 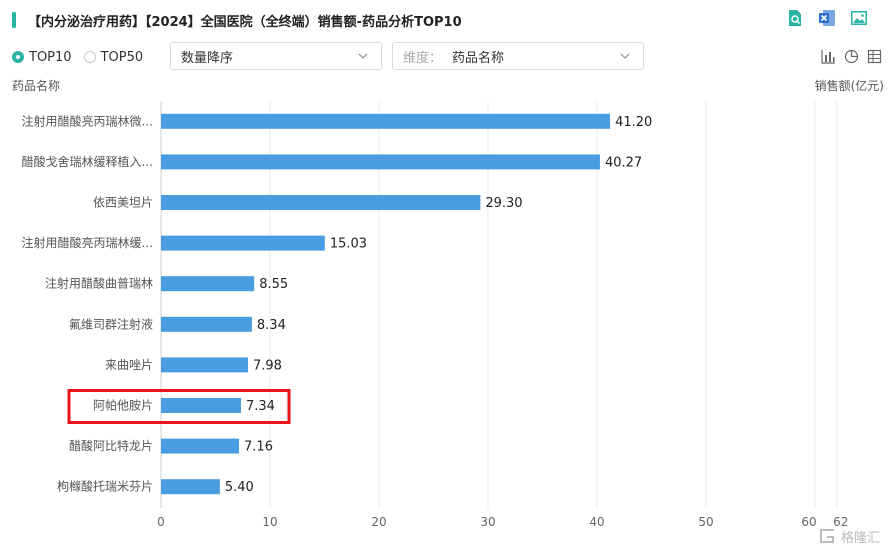 I want to click on watermark: 格隆汇, so click(x=848, y=536).